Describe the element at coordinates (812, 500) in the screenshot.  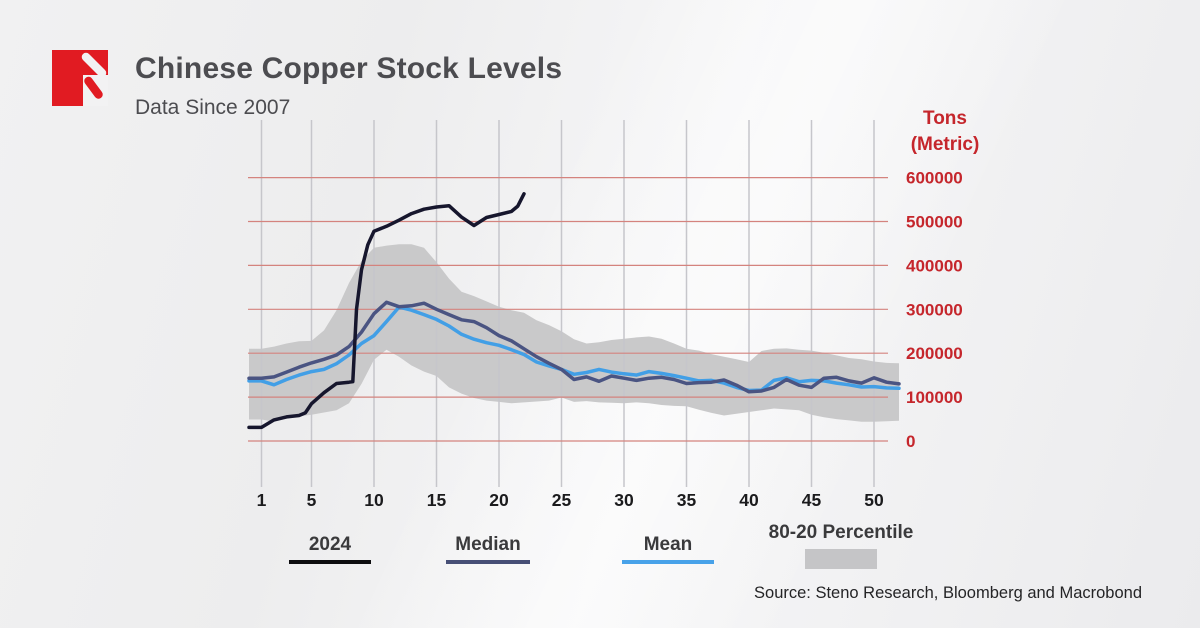
I see `x-tick-label: 45` at that location.